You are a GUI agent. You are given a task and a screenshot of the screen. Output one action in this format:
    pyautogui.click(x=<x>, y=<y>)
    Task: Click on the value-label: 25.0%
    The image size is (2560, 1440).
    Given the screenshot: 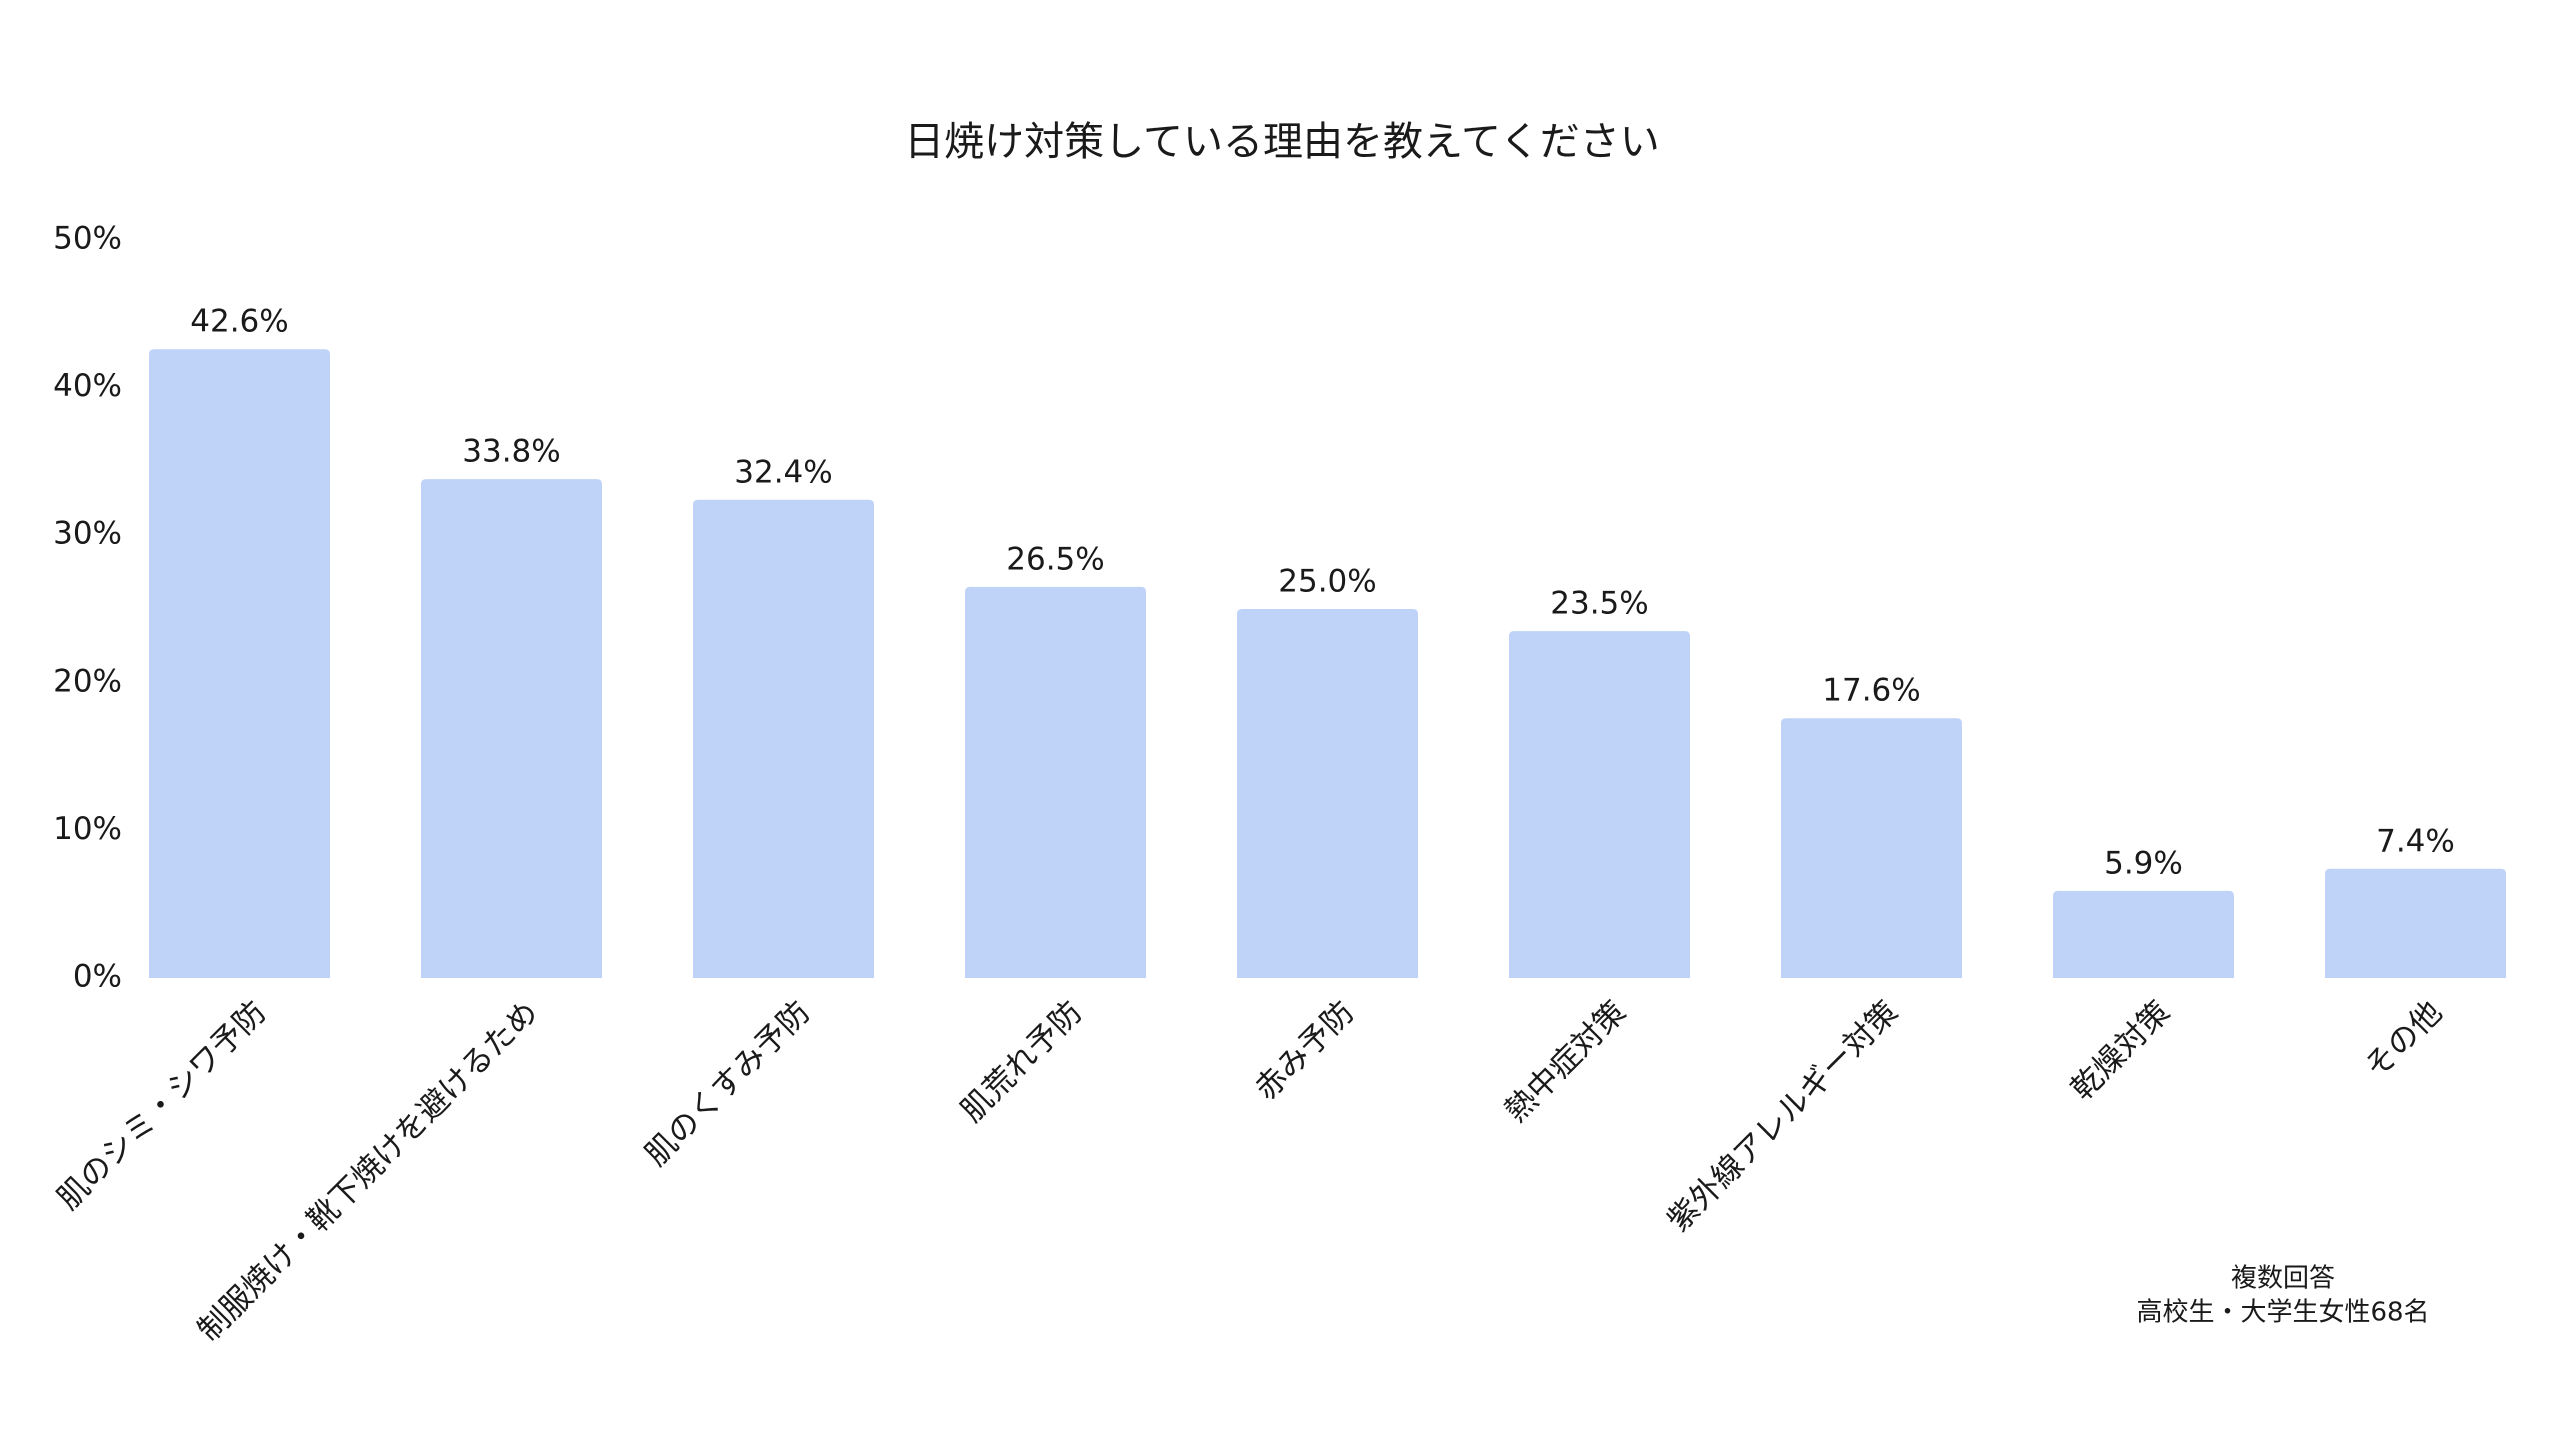 What is the action you would take?
    pyautogui.click(x=1327, y=582)
    